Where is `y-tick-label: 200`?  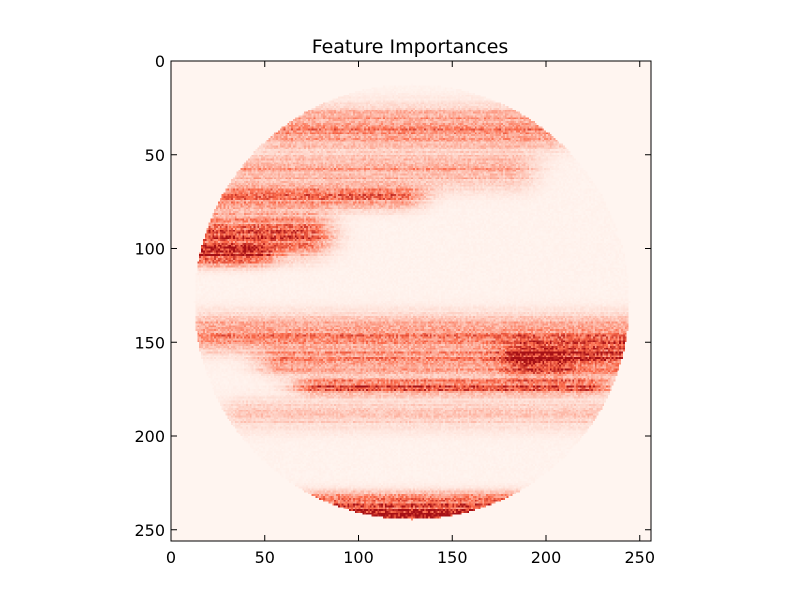
y-tick-label: 200 is located at coordinates (149, 436).